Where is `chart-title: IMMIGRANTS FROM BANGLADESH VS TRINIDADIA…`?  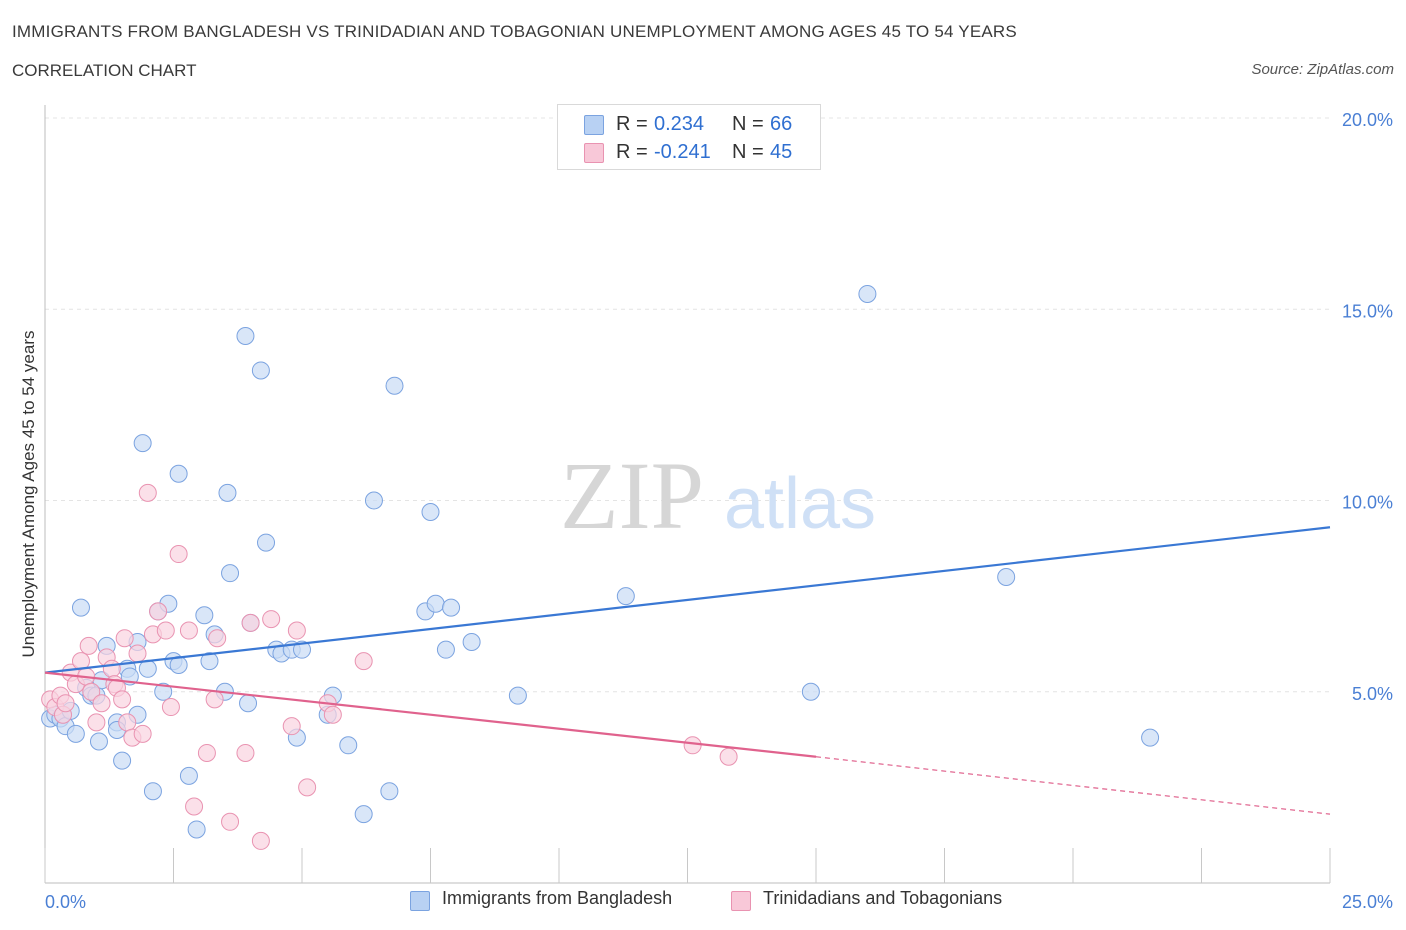 chart-title: IMMIGRANTS FROM BANGLADESH VS TRINIDADIA… is located at coordinates (514, 31).